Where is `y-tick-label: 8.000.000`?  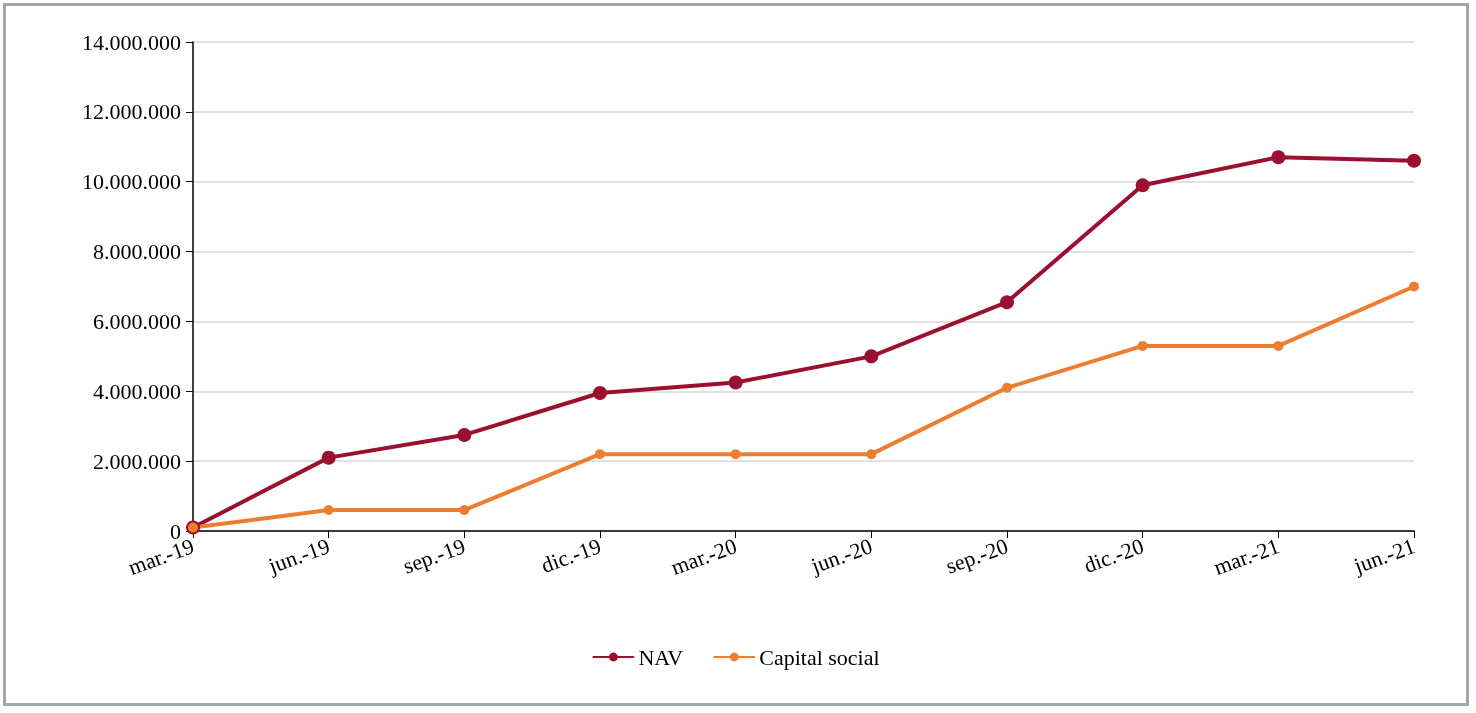
y-tick-label: 8.000.000 is located at coordinates (137, 252).